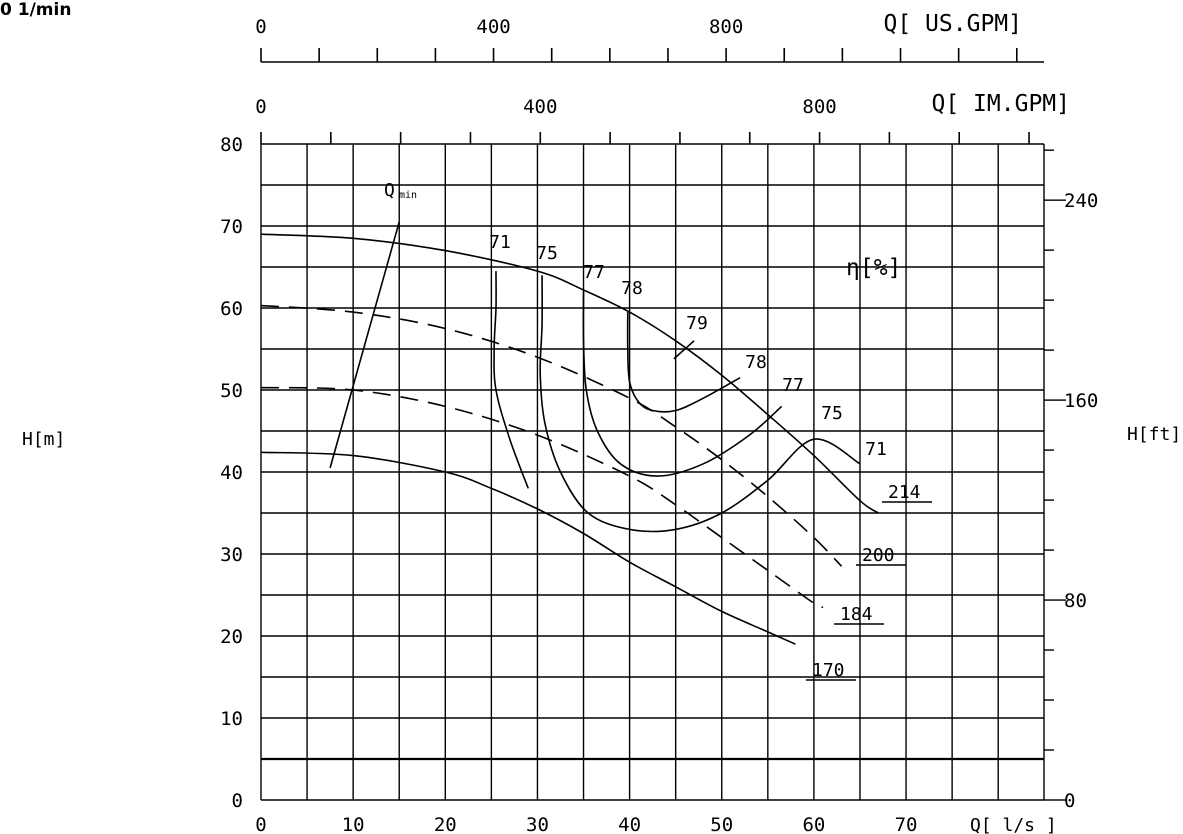 The height and width of the screenshot is (834, 1183). What do you see at coordinates (697, 323) in the screenshot?
I see `efficiency-label-79: 79` at bounding box center [697, 323].